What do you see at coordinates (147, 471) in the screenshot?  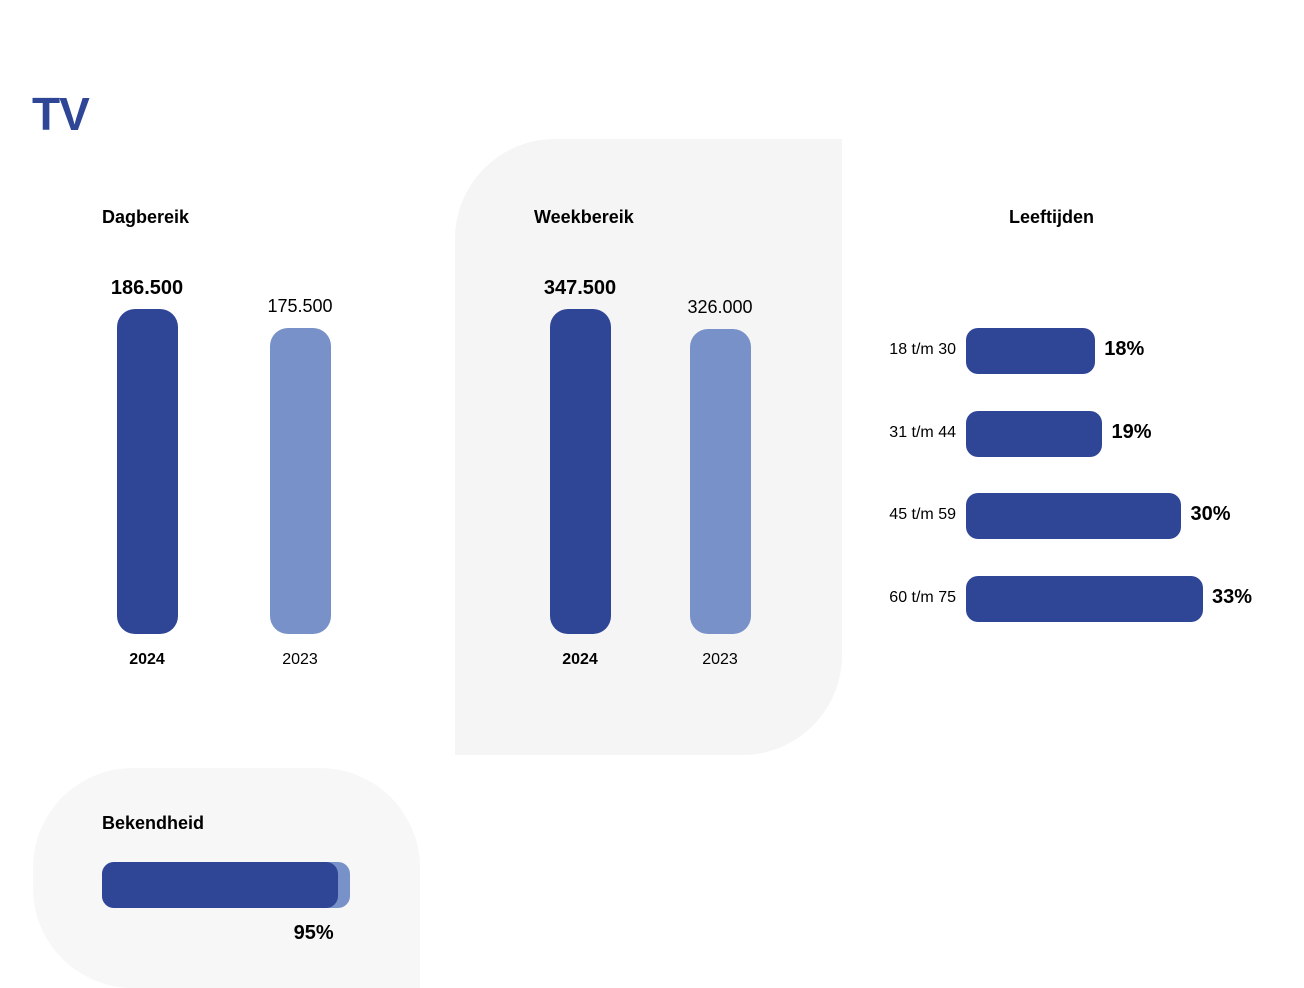 I see `dagbereik-bar-2024` at bounding box center [147, 471].